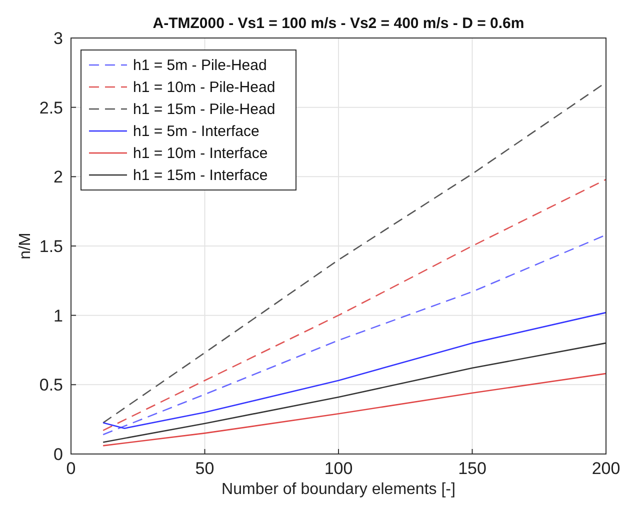  Describe the element at coordinates (196, 131) in the screenshot. I see `legend-label: h1 = 5m - Interface` at that location.